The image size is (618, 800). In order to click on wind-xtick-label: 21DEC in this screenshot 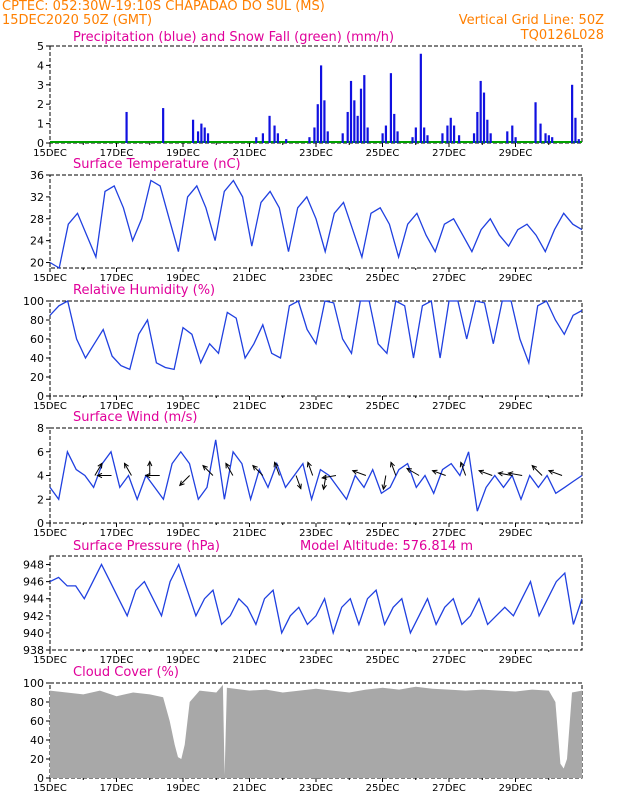, I will do `click(250, 533)`.